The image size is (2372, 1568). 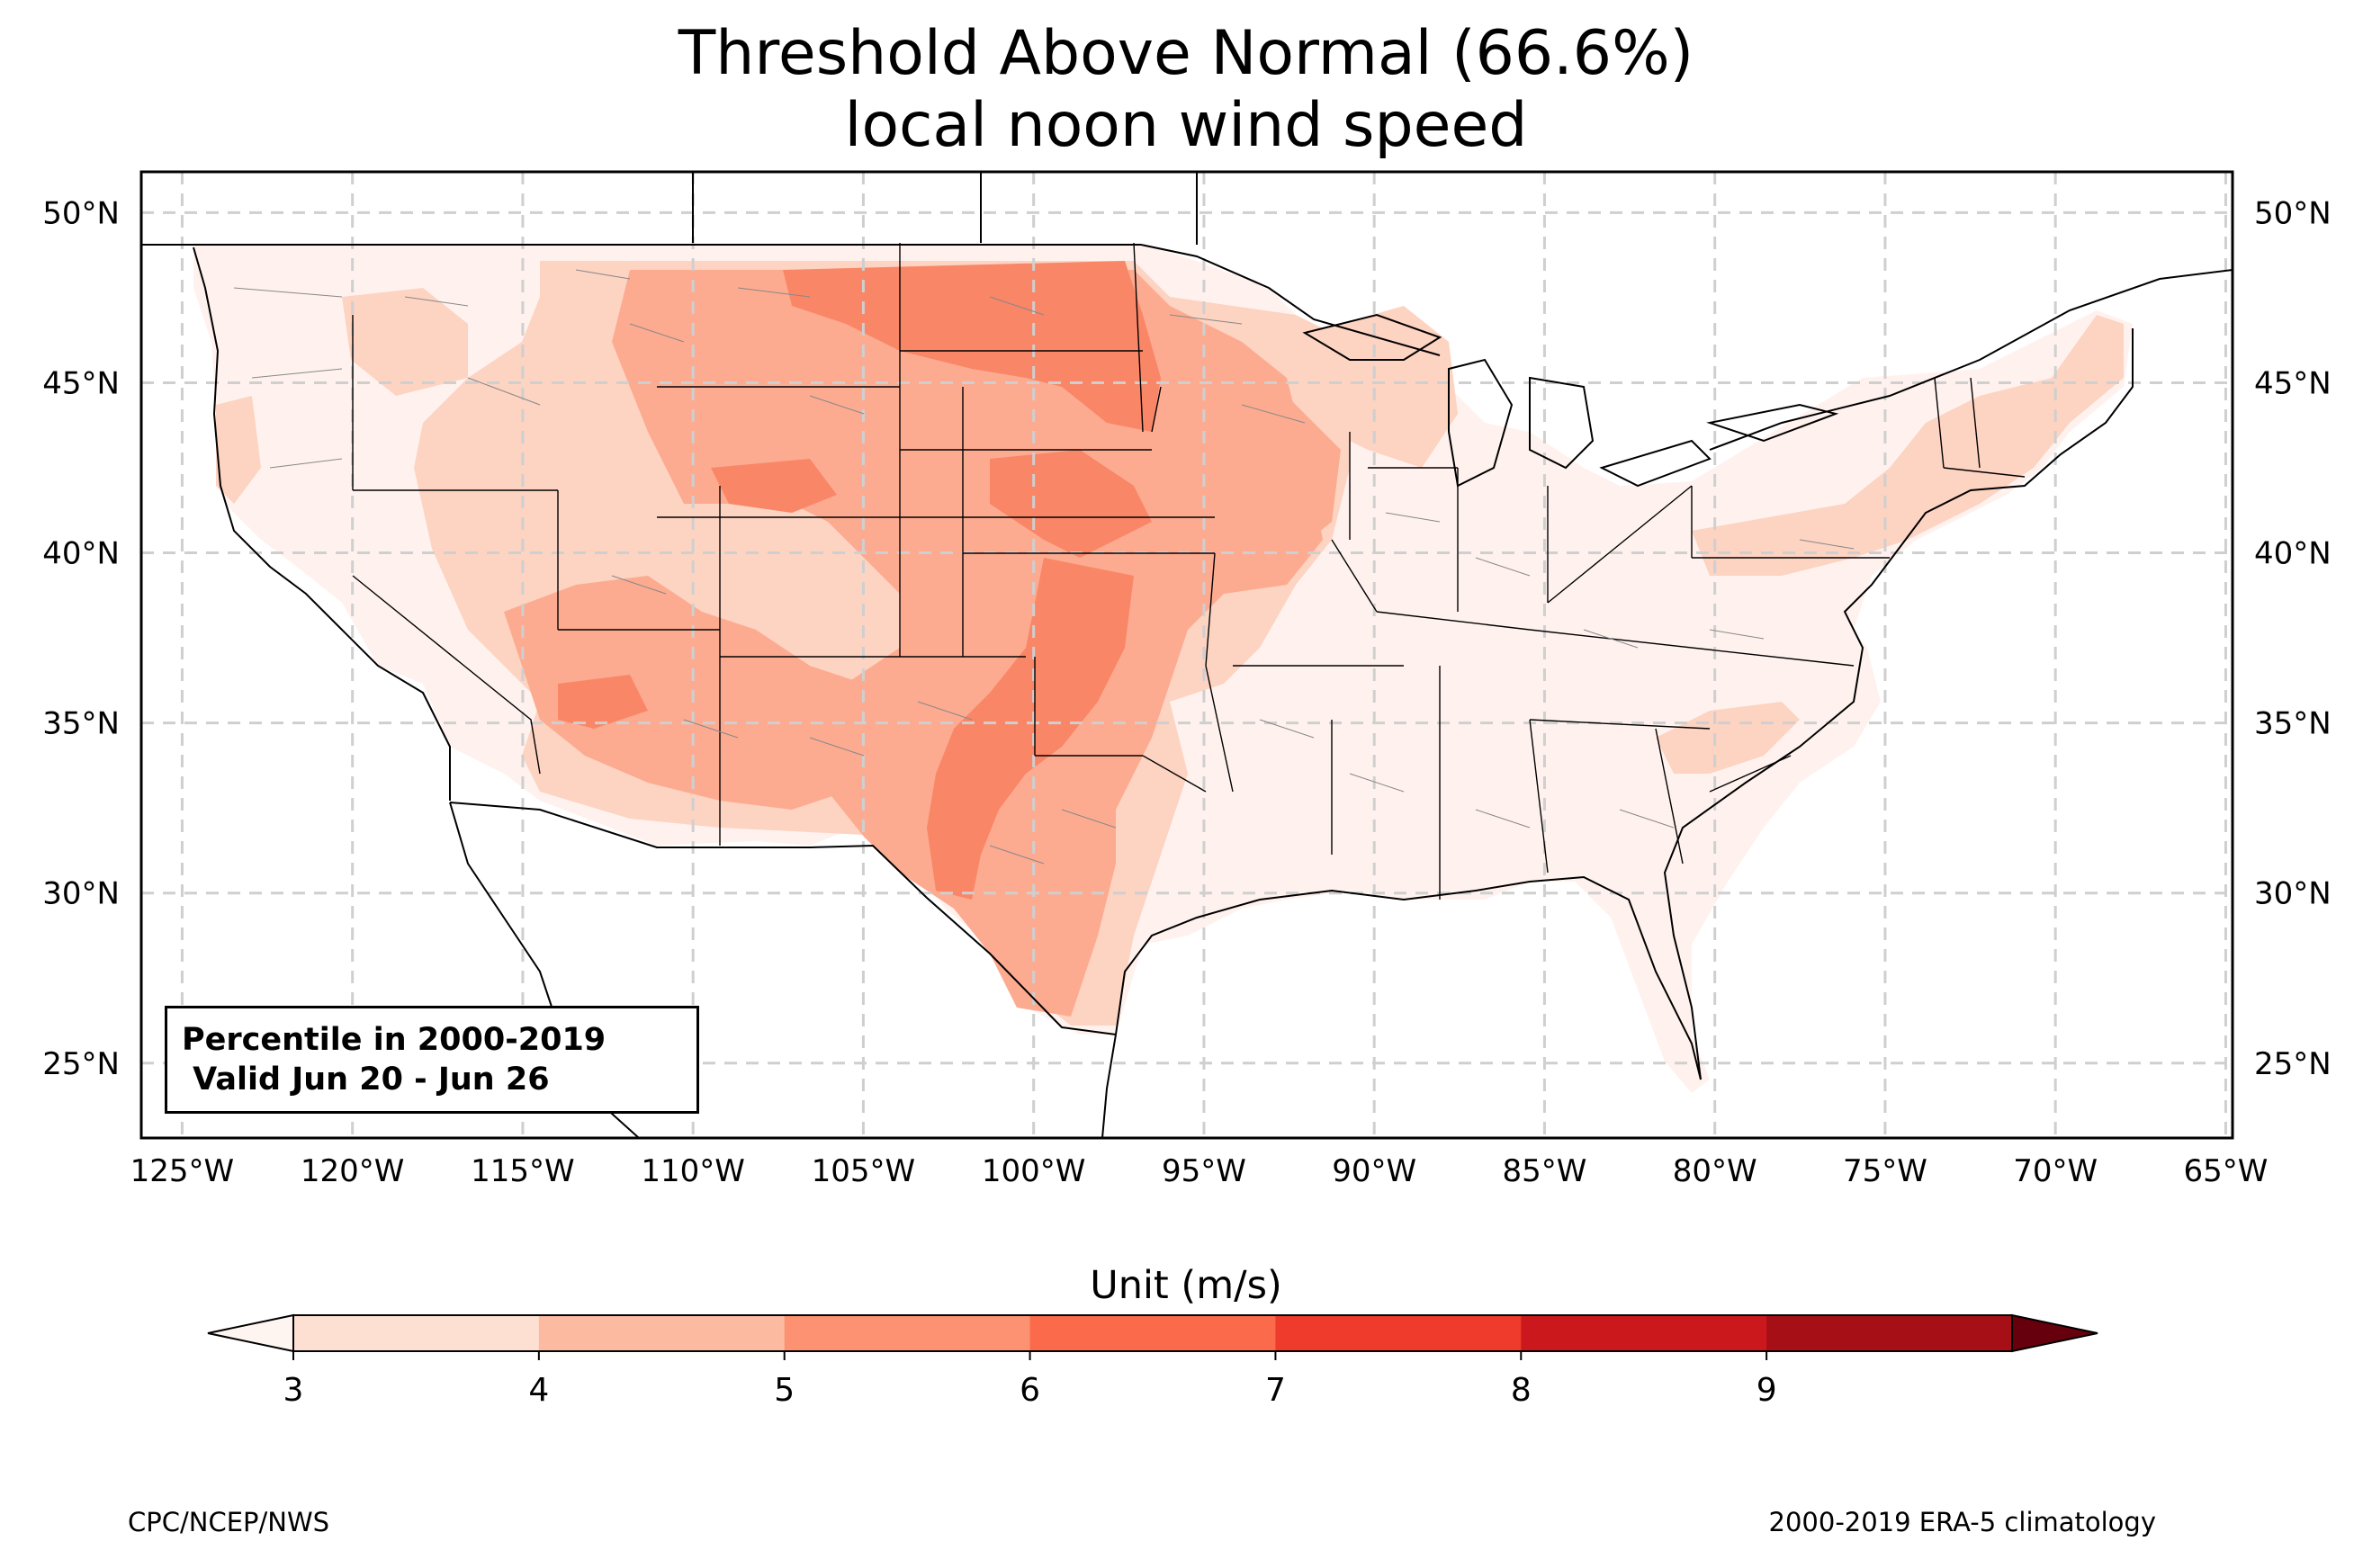 What do you see at coordinates (1728, 738) in the screenshot?
I see `level4-region-carolina` at bounding box center [1728, 738].